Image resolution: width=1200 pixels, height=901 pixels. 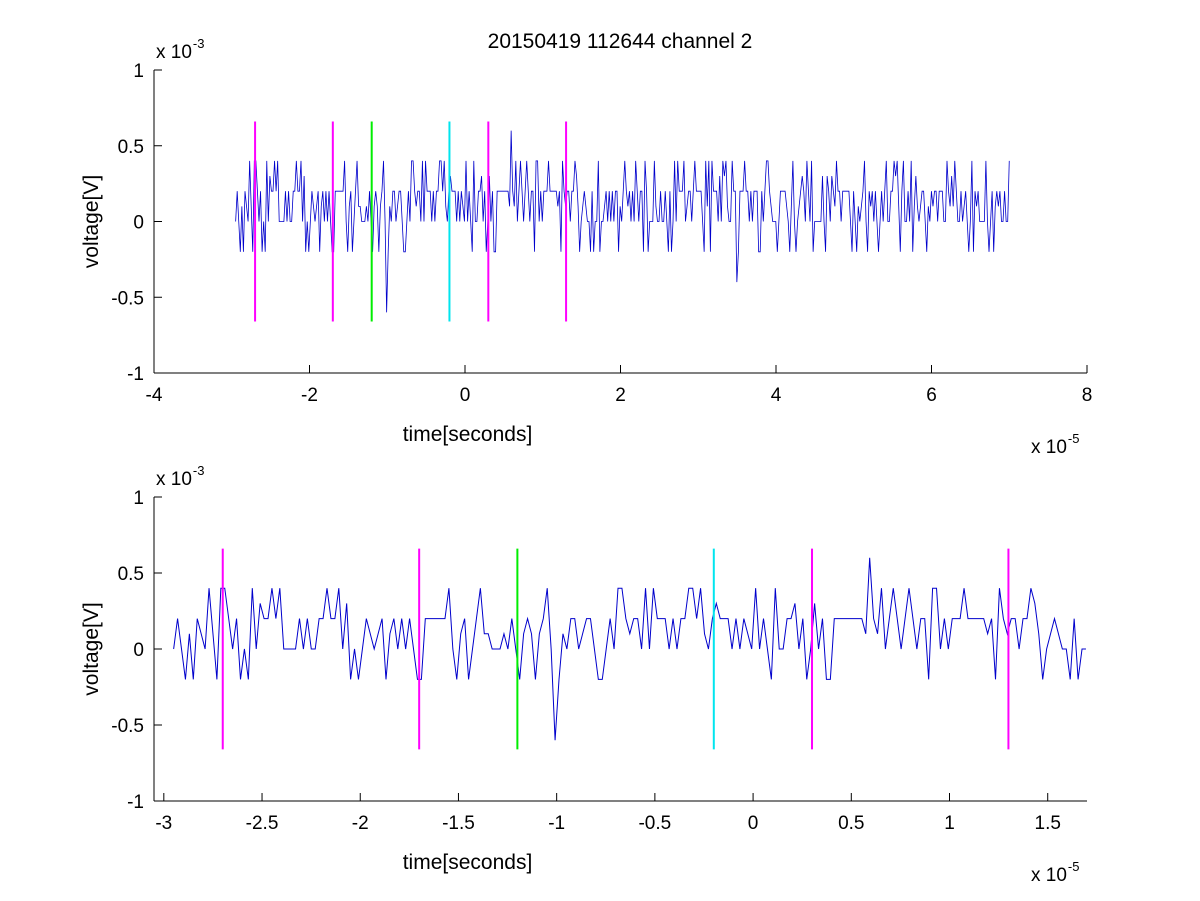 What do you see at coordinates (458, 823) in the screenshot?
I see `x-tick-label: -1.5` at bounding box center [458, 823].